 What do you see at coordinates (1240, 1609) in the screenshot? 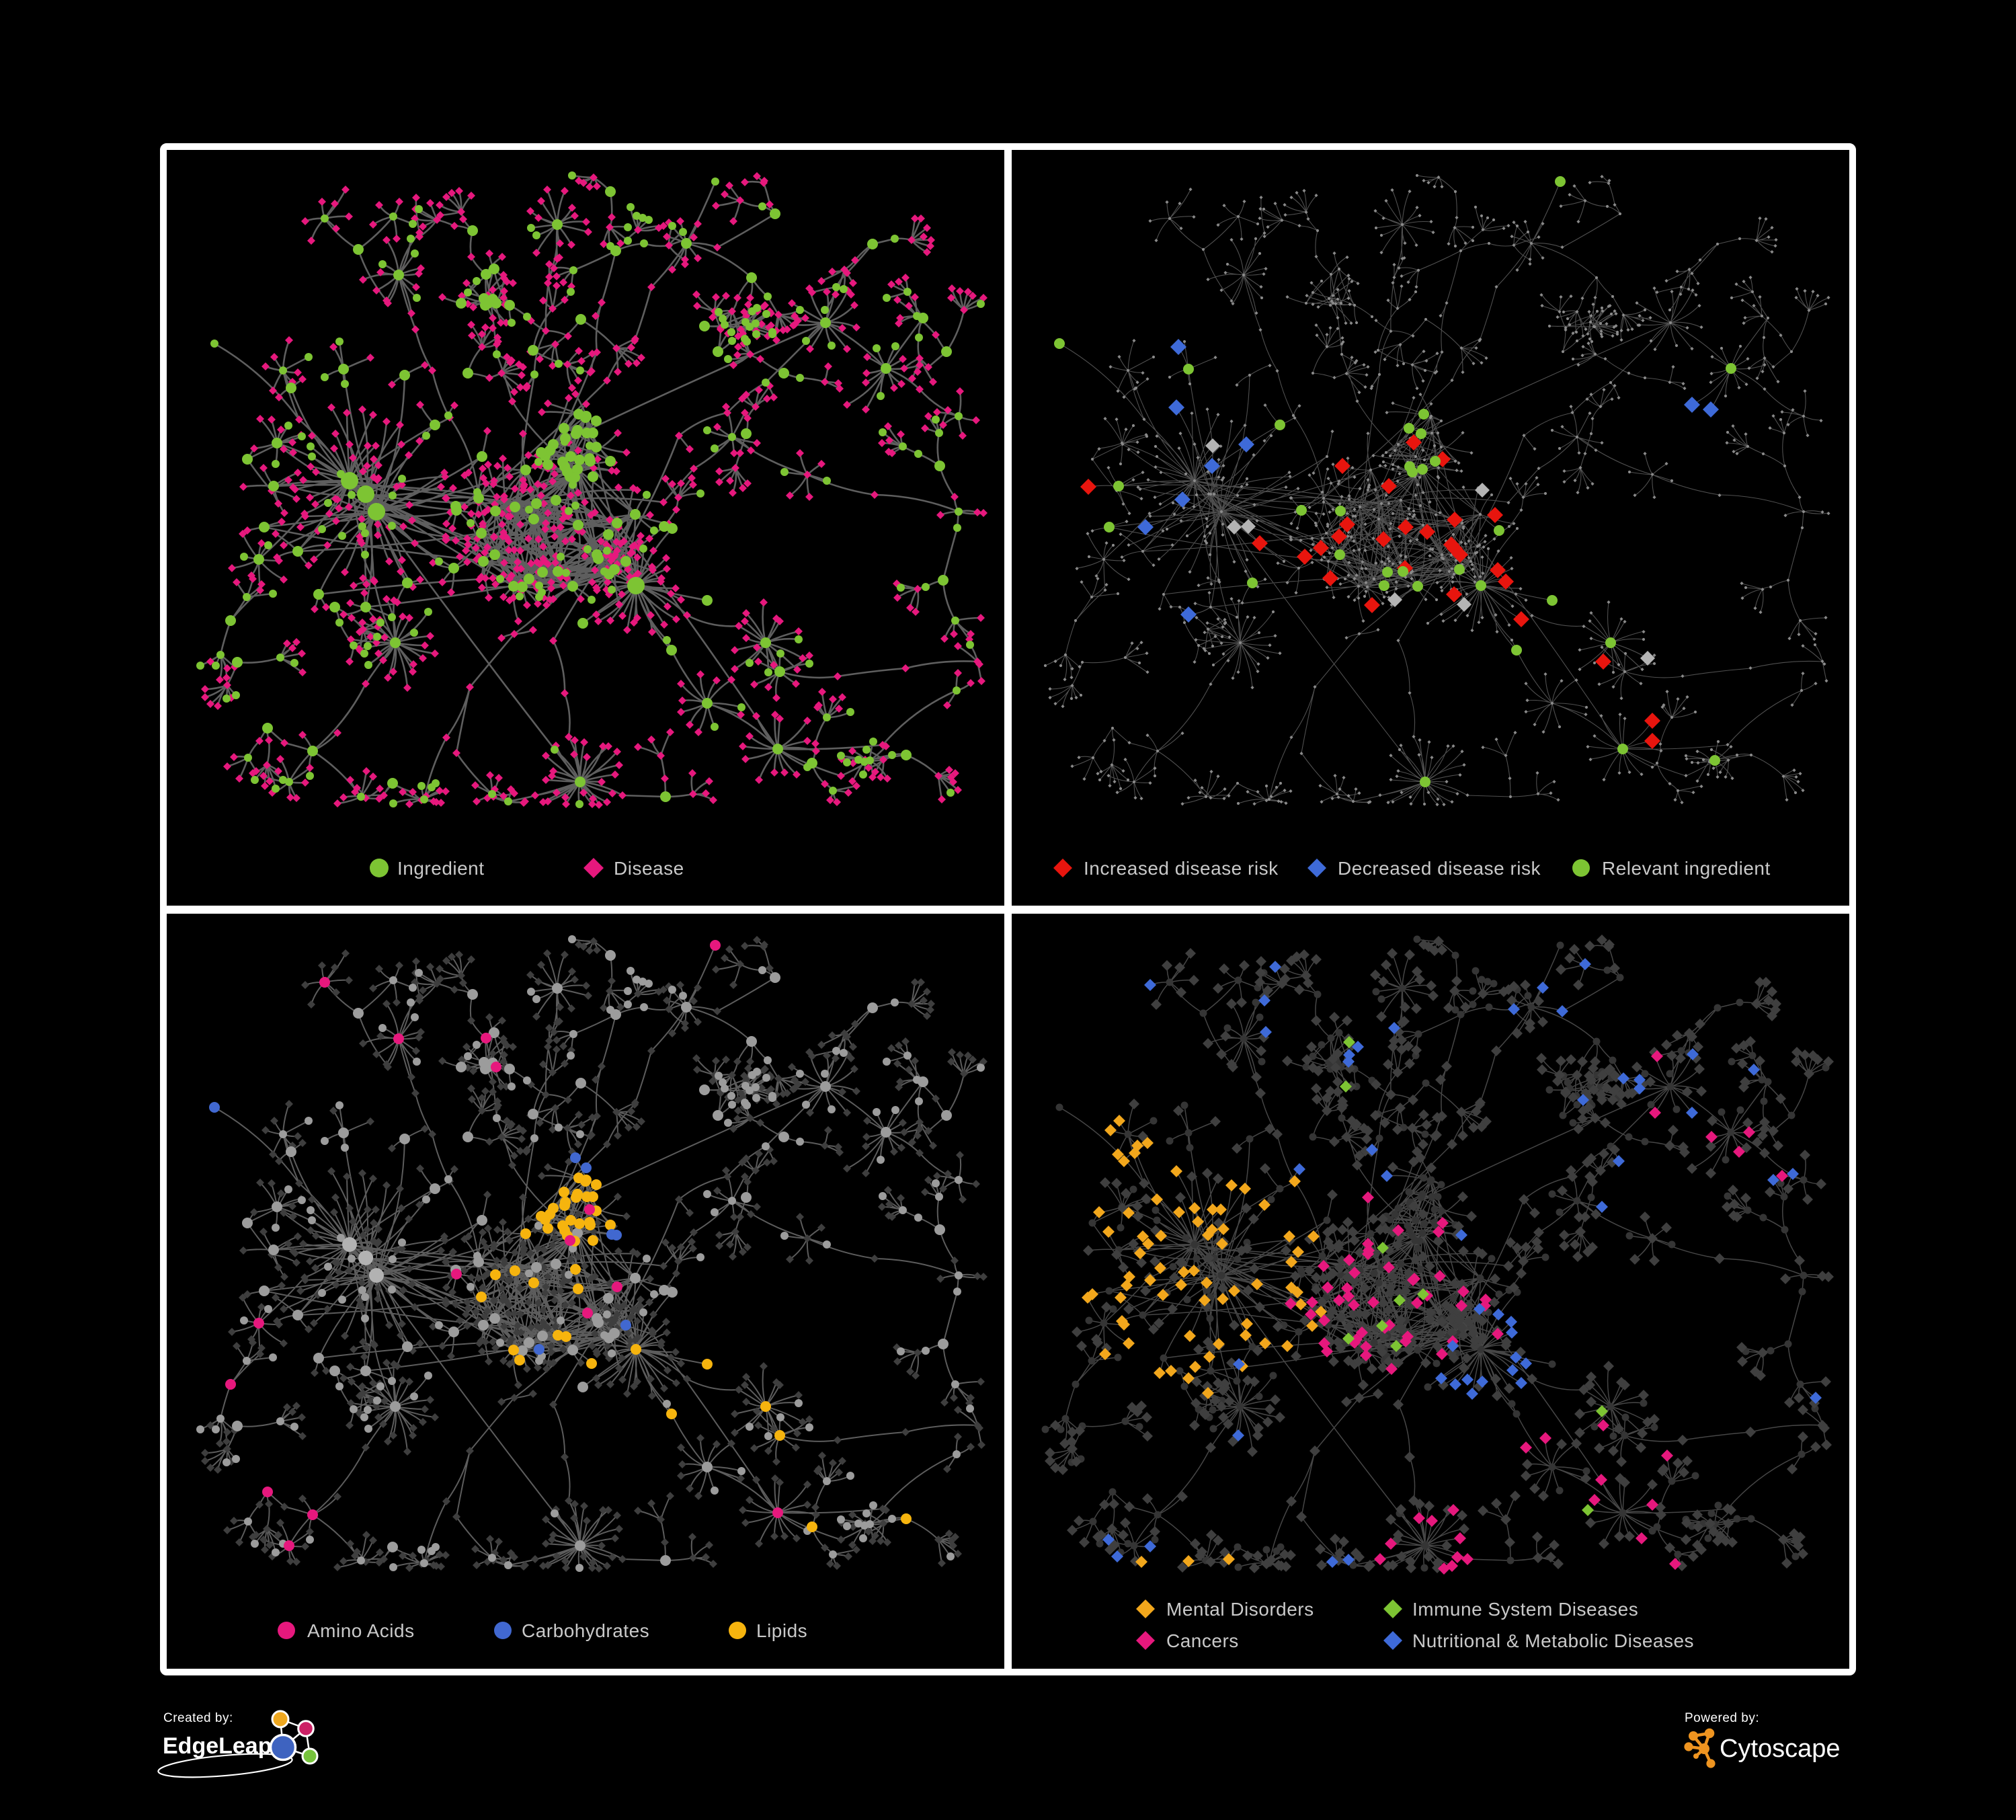
I see `svg-text: Mental Disorders` at bounding box center [1240, 1609].